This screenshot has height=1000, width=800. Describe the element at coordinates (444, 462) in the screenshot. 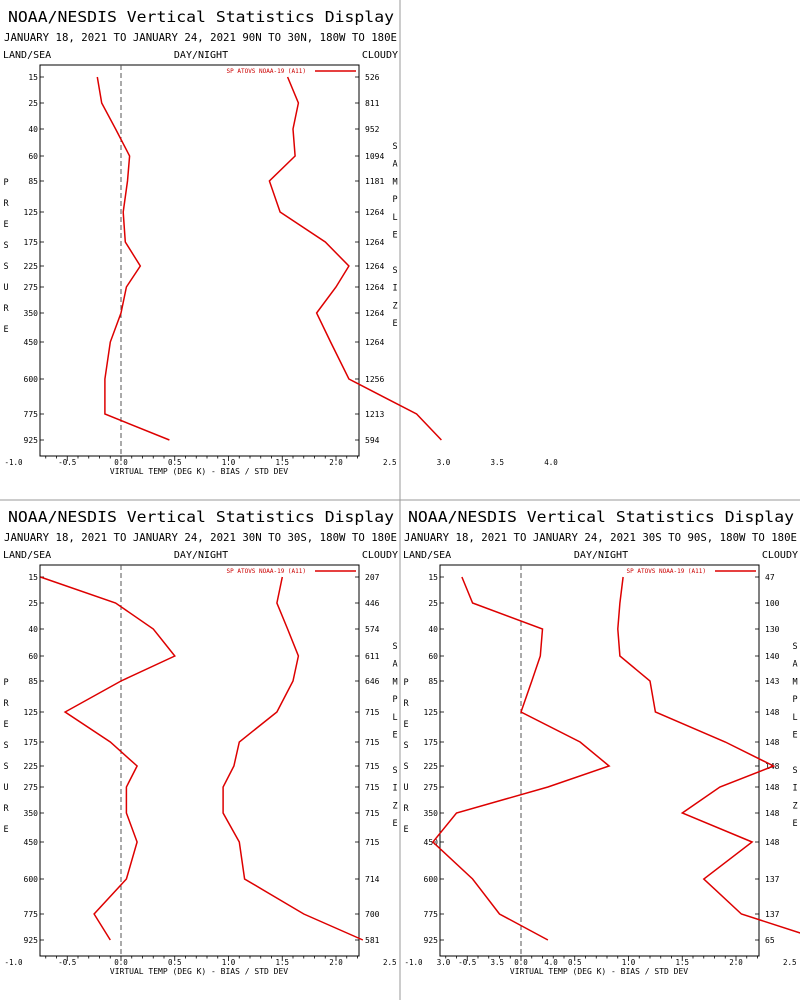

I see `x-tick-label: 3.0` at that location.